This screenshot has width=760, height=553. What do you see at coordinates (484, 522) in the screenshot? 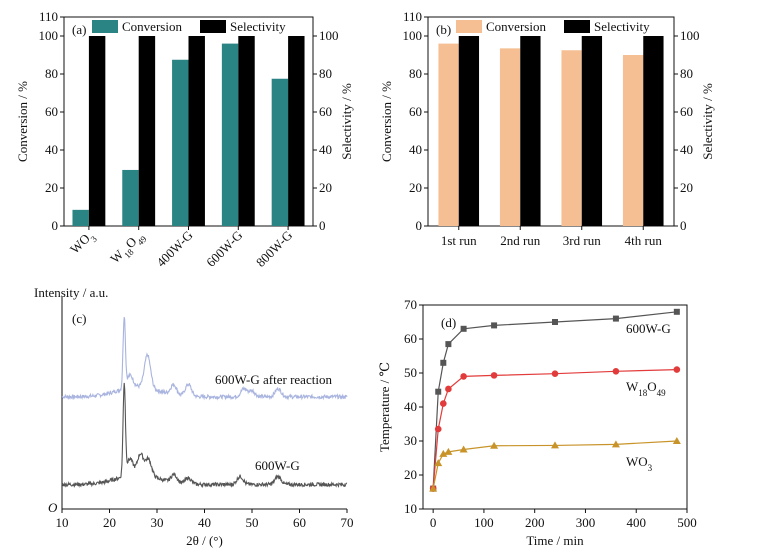
I see `x-tick-label: 100` at bounding box center [484, 522].